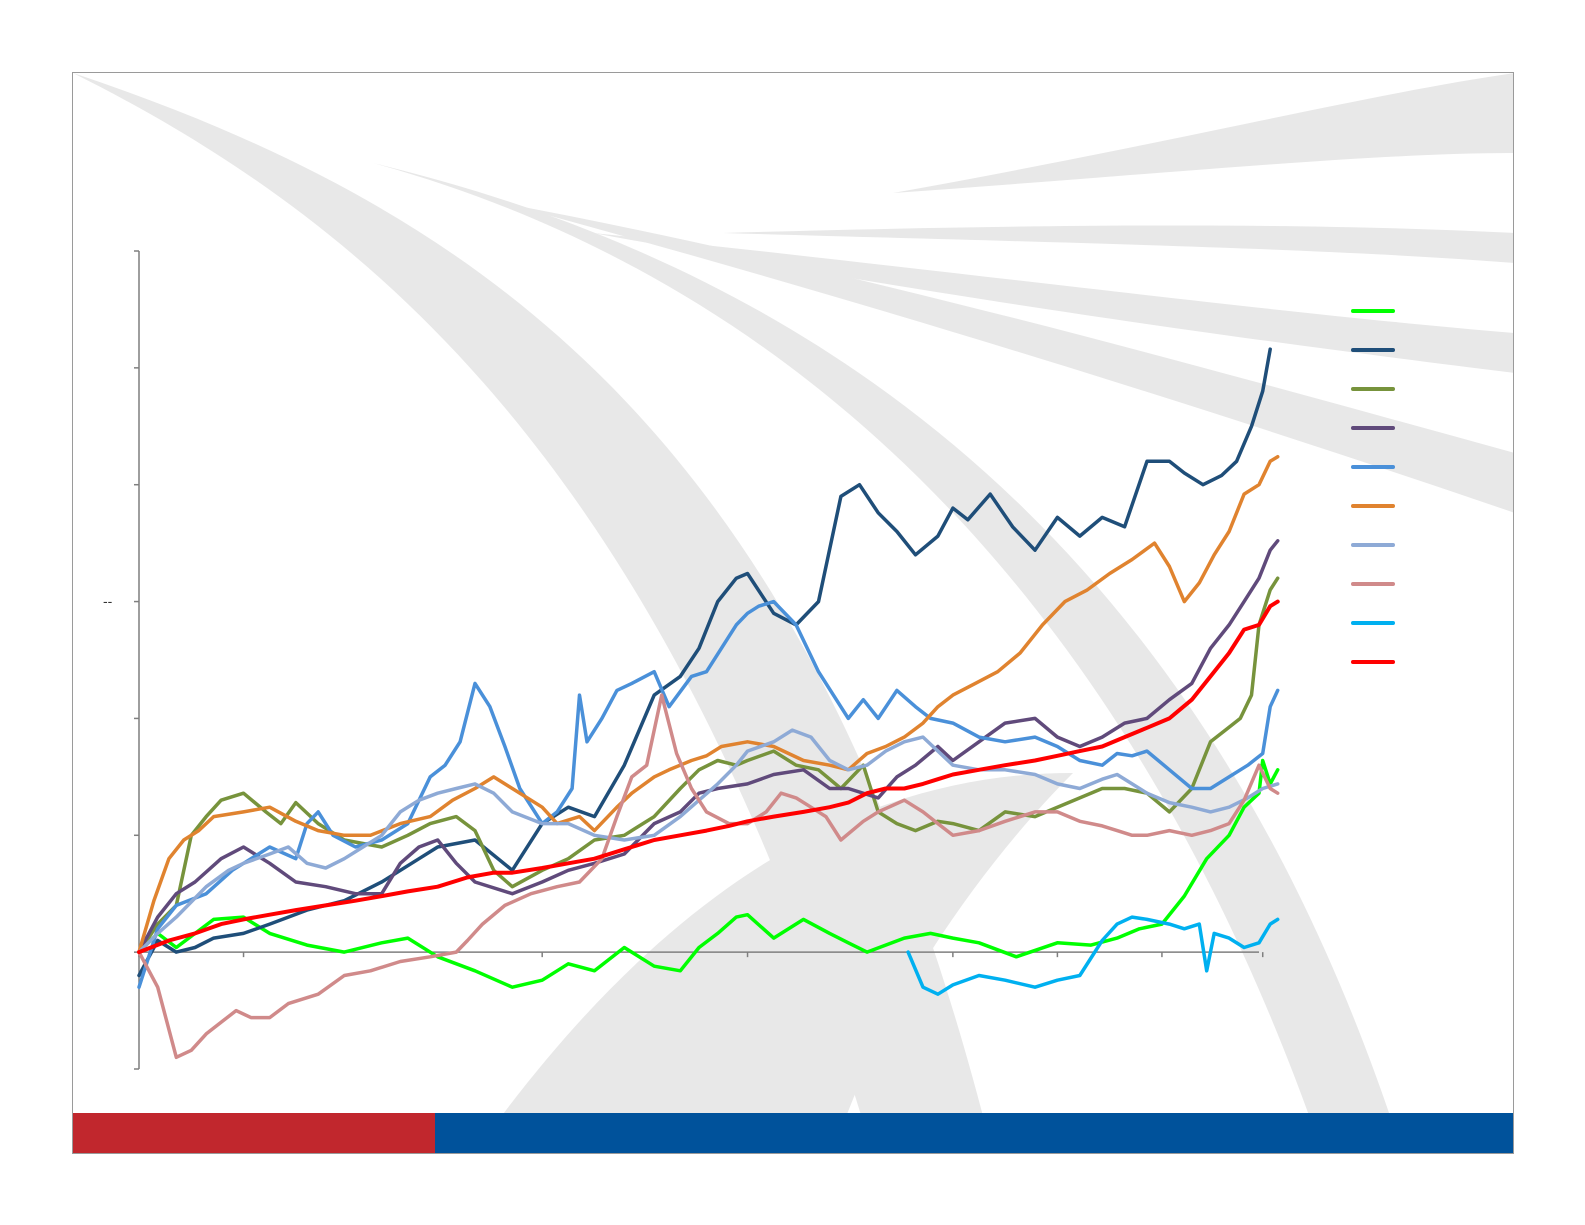 The image size is (1585, 1225). What do you see at coordinates (1373, 486) in the screenshot?
I see `chart-legend` at bounding box center [1373, 486].